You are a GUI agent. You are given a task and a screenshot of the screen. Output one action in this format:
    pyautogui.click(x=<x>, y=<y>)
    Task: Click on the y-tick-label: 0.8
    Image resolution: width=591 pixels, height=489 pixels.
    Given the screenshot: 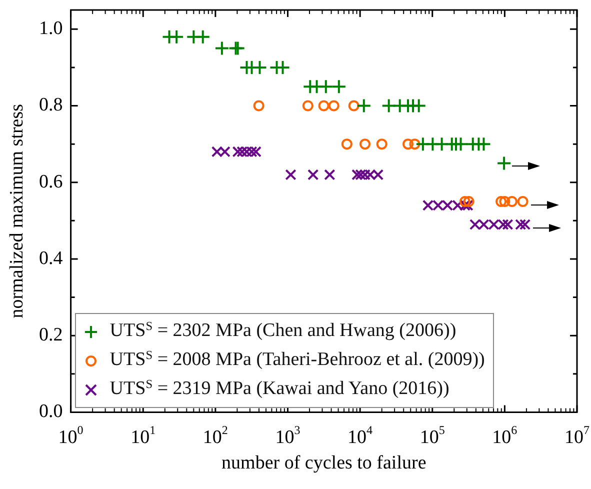 What is the action you would take?
    pyautogui.click(x=51, y=105)
    